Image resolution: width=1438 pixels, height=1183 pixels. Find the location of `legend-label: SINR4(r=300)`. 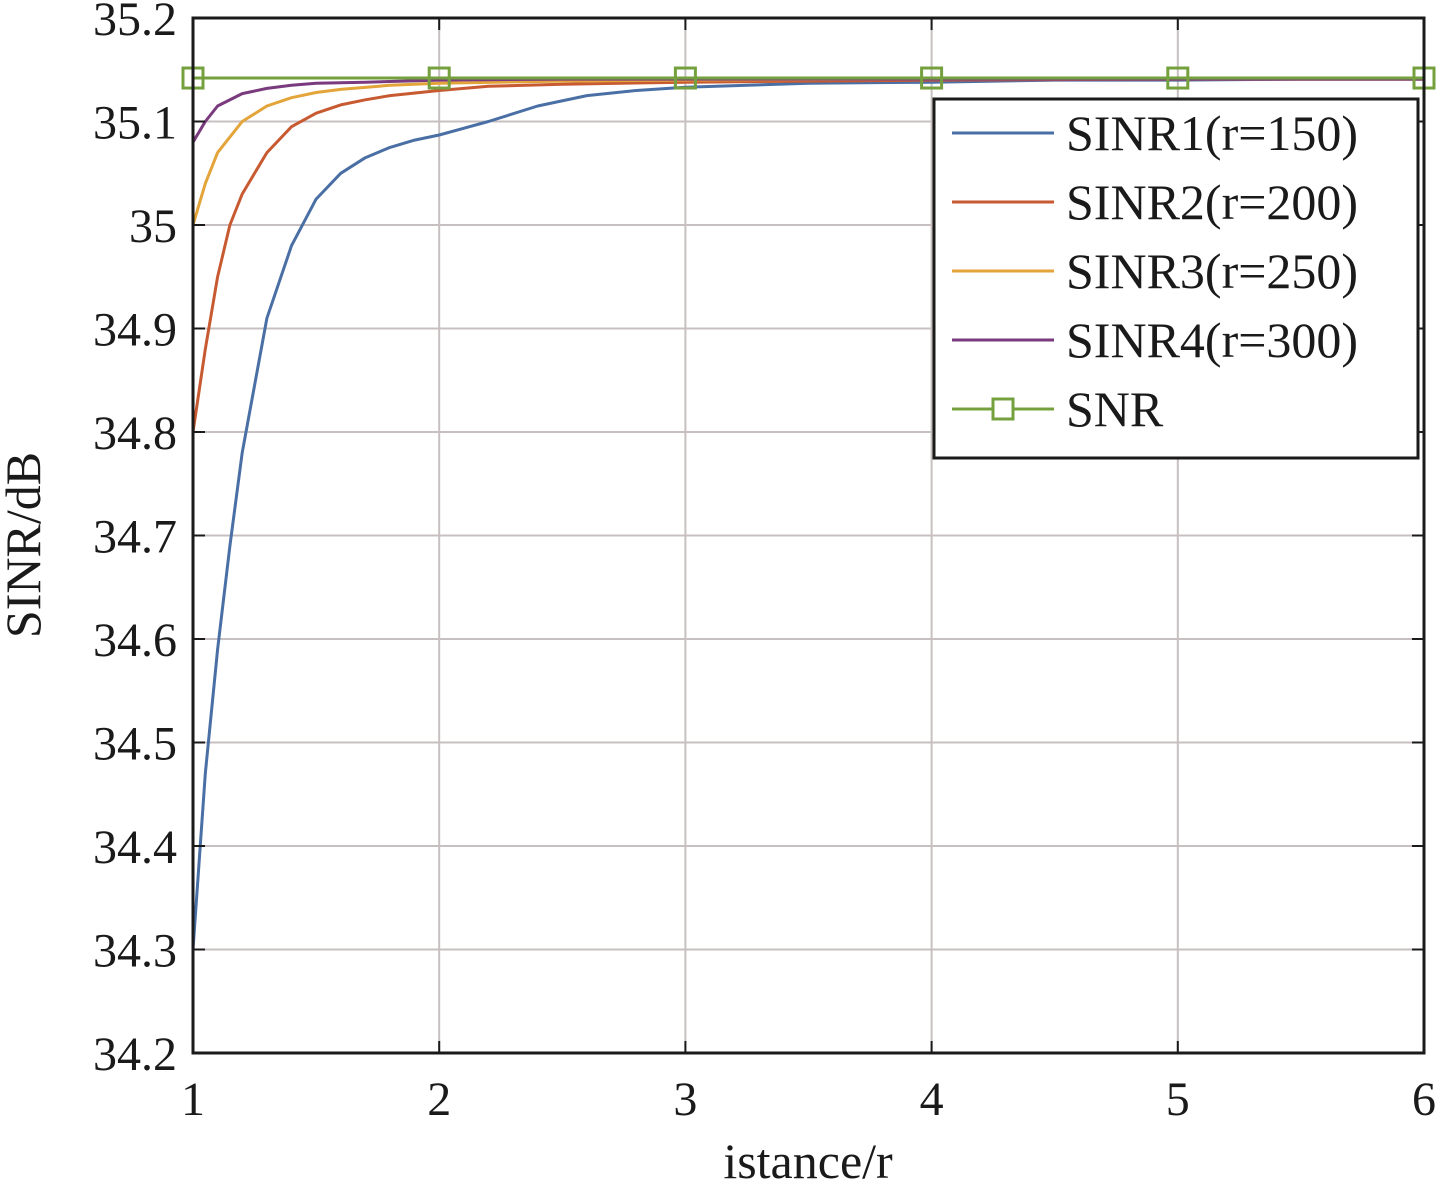

legend-label: SINR4(r=300) is located at coordinates (1212, 340).